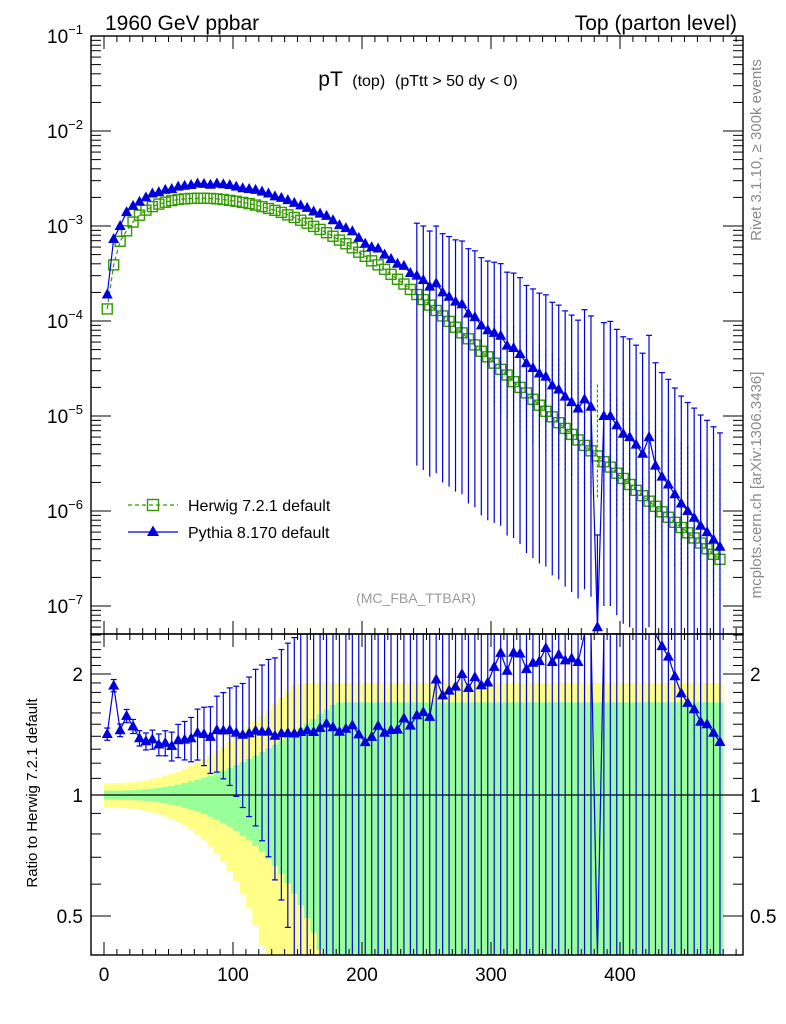  I want to click on plot-title: pT (top) (pTtt > 50 dy < 0), so click(417, 79).